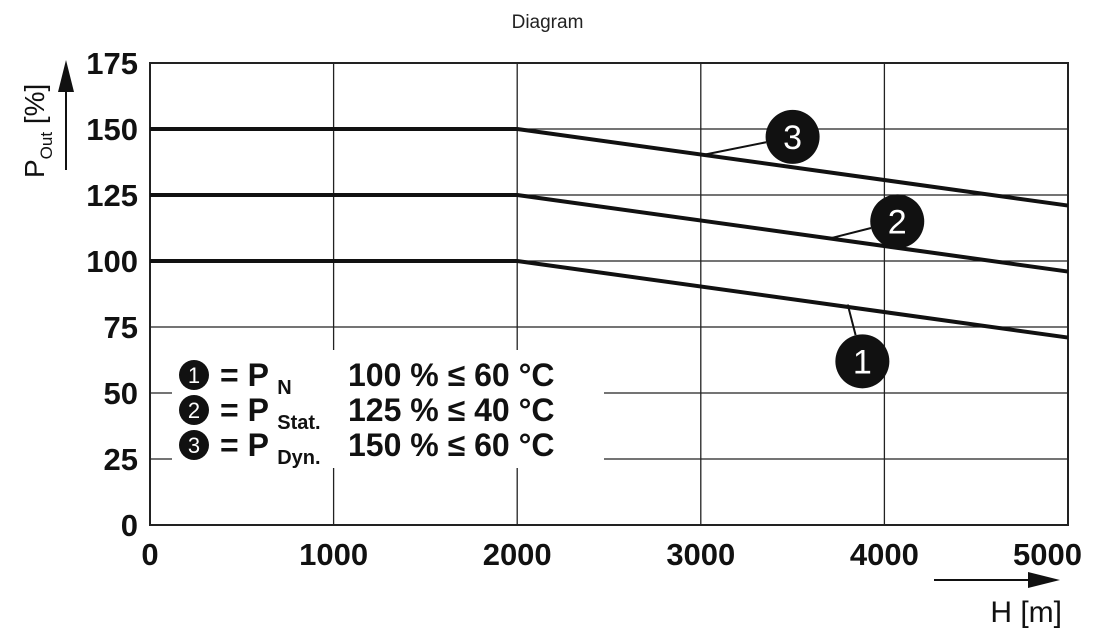 This screenshot has width=1095, height=636. I want to click on legend-text-3: = P Dyn. 150 % ≤ 60 °C, so click(387, 448).